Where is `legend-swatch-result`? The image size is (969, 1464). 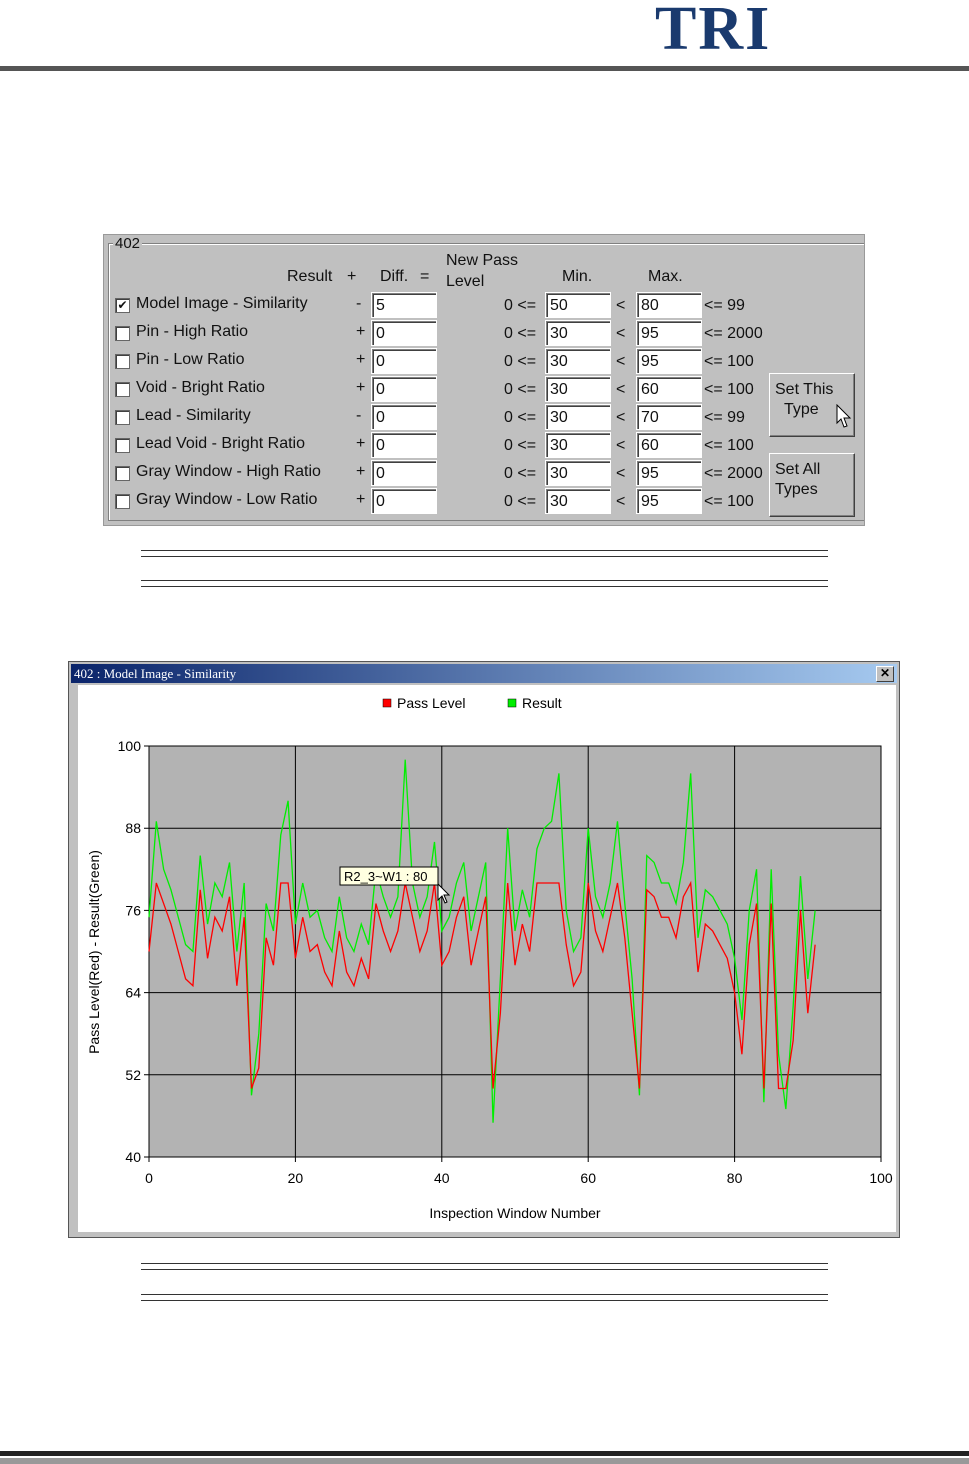 legend-swatch-result is located at coordinates (512, 703).